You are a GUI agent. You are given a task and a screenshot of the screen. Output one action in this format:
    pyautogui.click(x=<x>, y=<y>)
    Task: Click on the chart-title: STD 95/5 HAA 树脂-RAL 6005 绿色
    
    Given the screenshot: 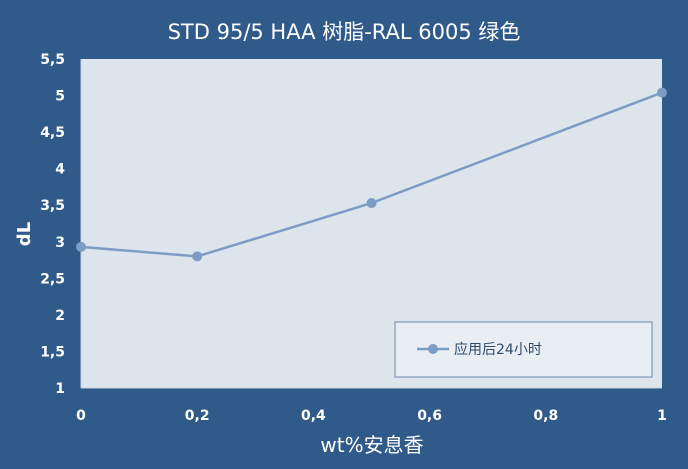 What is the action you would take?
    pyautogui.click(x=344, y=32)
    